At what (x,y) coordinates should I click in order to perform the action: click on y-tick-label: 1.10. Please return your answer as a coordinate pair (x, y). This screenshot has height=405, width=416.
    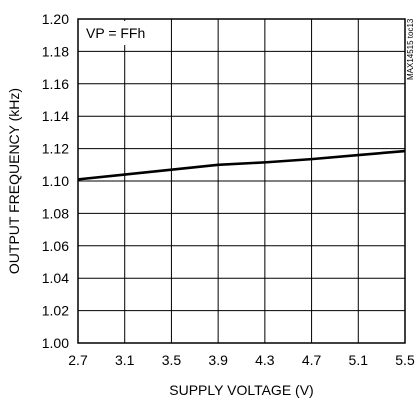
    Looking at the image, I should click on (55, 181).